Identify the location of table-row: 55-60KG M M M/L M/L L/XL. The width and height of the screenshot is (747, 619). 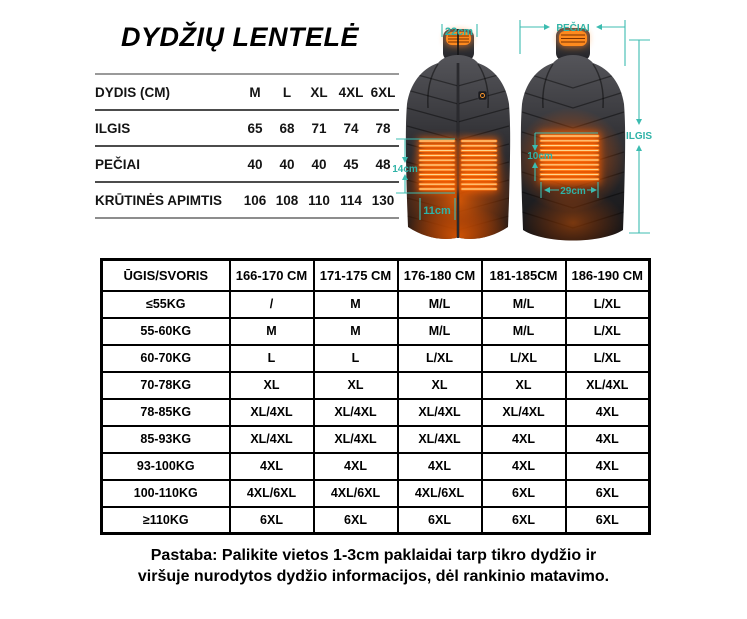
(375, 331).